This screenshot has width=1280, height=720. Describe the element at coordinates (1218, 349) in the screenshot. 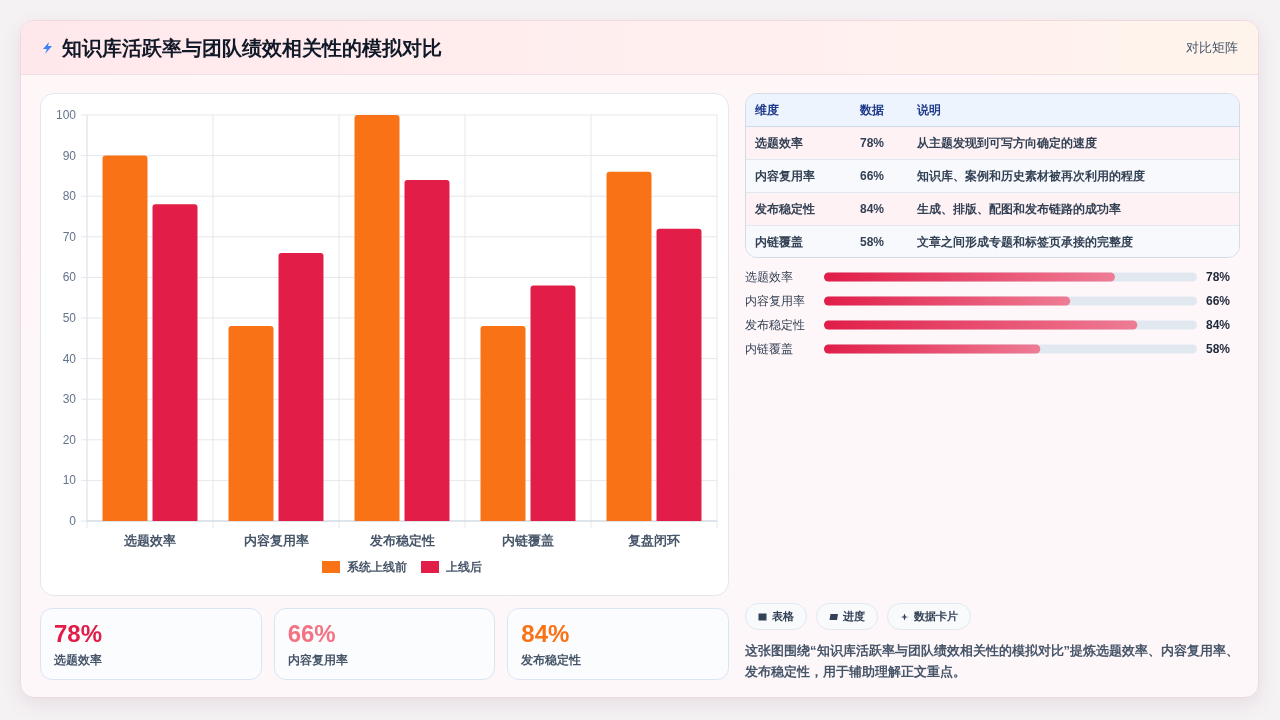

I see `data-label: 58%` at that location.